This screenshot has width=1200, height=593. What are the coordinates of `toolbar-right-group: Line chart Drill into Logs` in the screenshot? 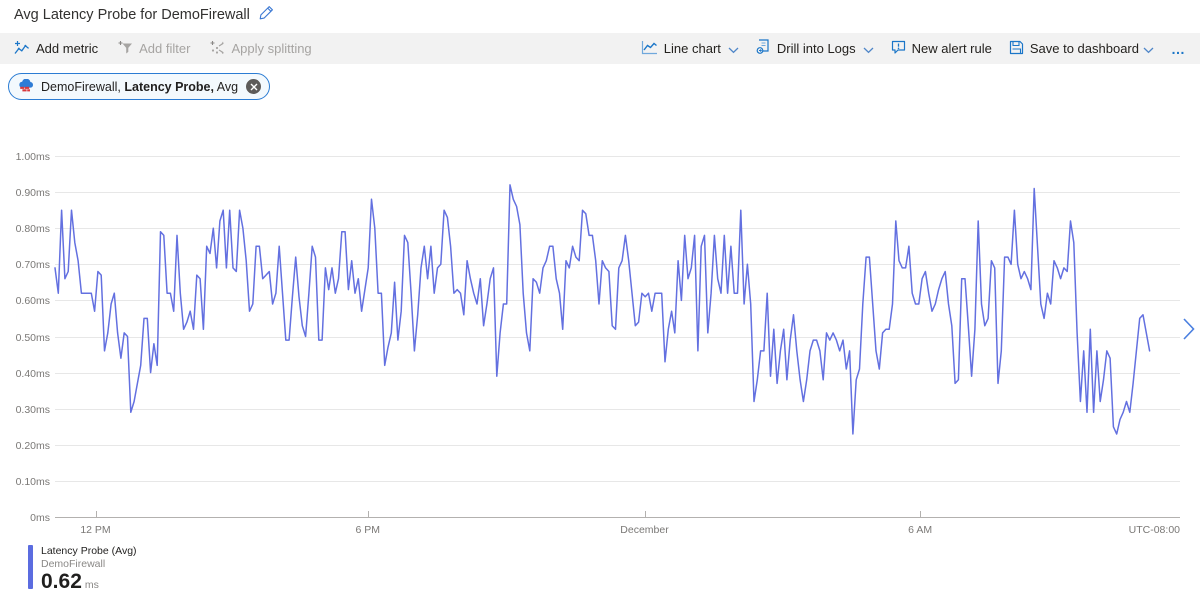 It's located at (913, 48).